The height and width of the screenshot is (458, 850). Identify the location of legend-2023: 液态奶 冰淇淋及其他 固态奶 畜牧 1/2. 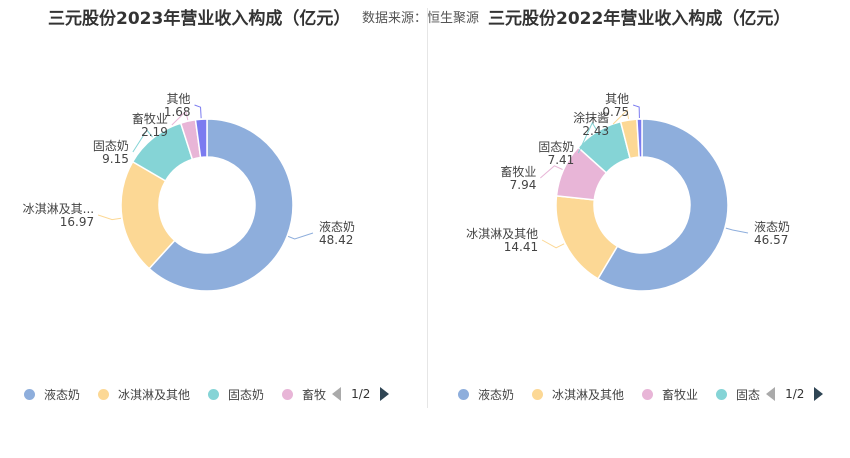
(207, 394).